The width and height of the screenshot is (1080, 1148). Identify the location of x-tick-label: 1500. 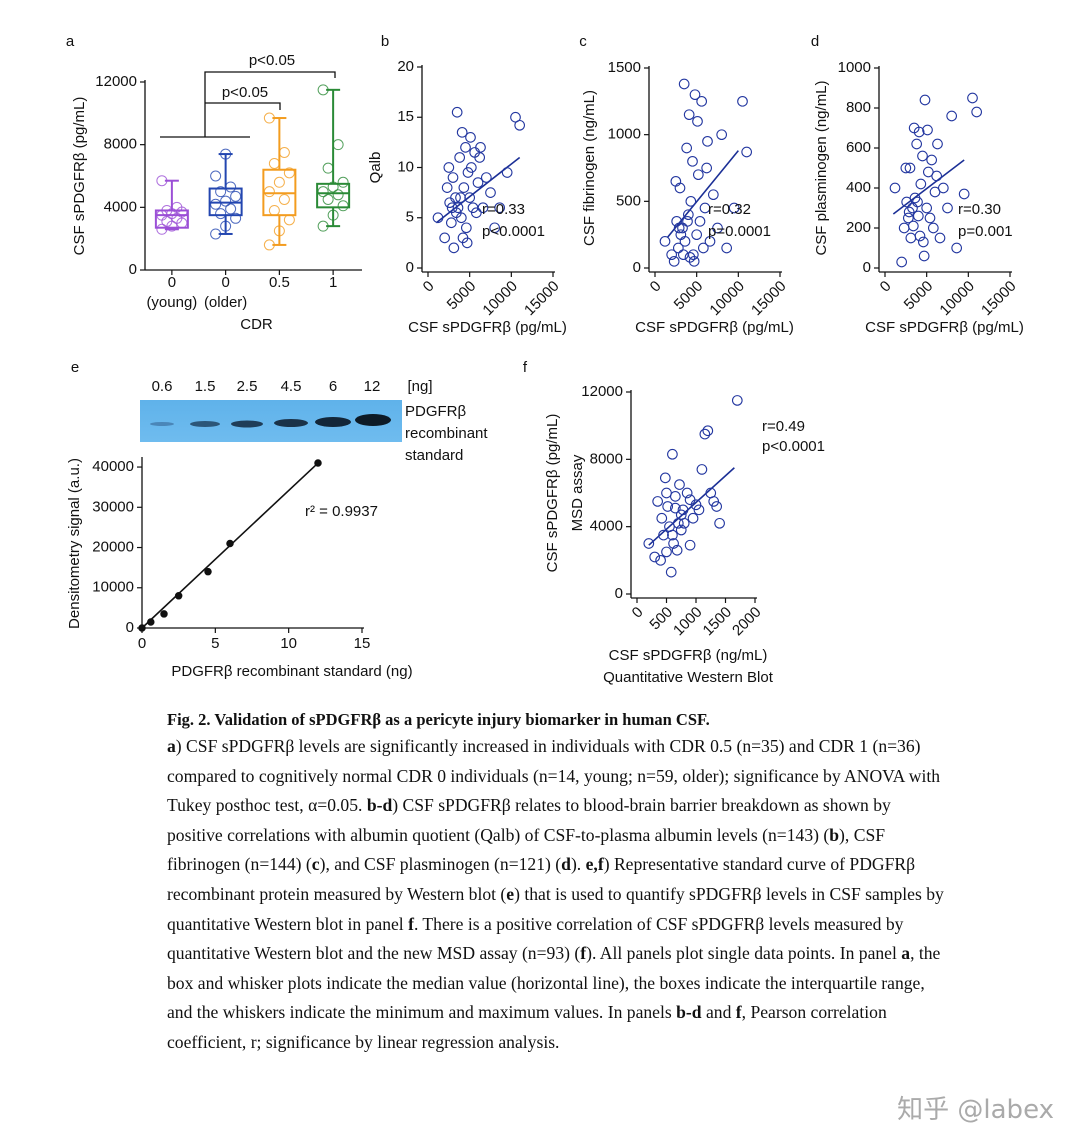
(718, 622).